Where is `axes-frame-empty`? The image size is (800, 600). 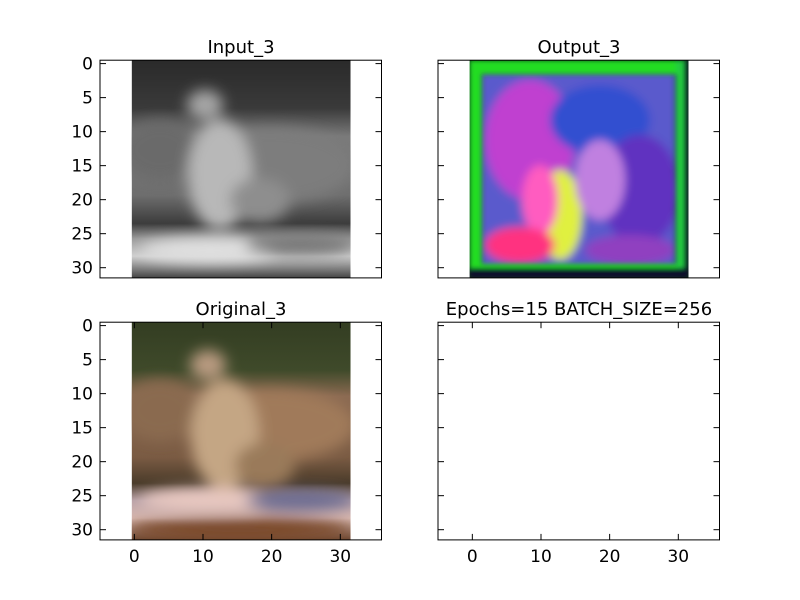 axes-frame-empty is located at coordinates (578, 431).